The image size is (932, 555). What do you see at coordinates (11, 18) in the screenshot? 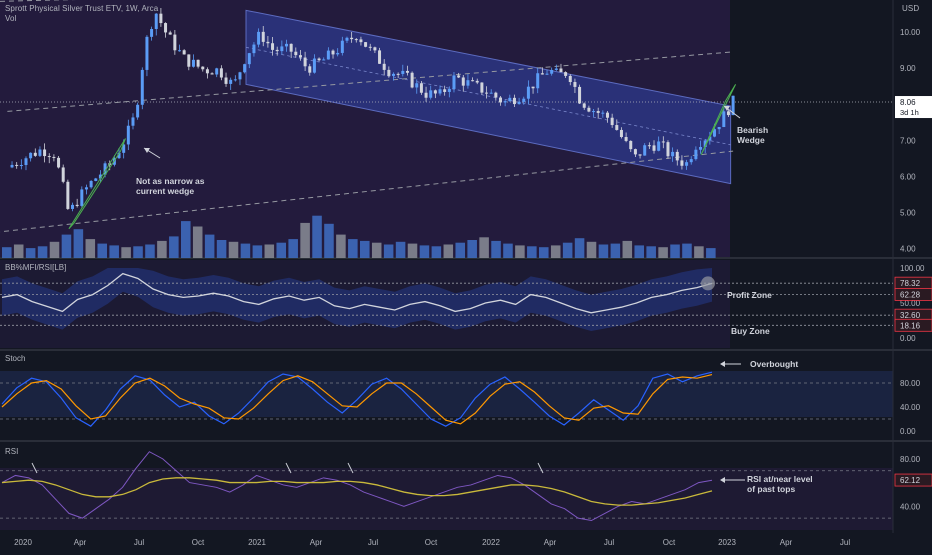
I see `volume-label: Vol` at bounding box center [11, 18].